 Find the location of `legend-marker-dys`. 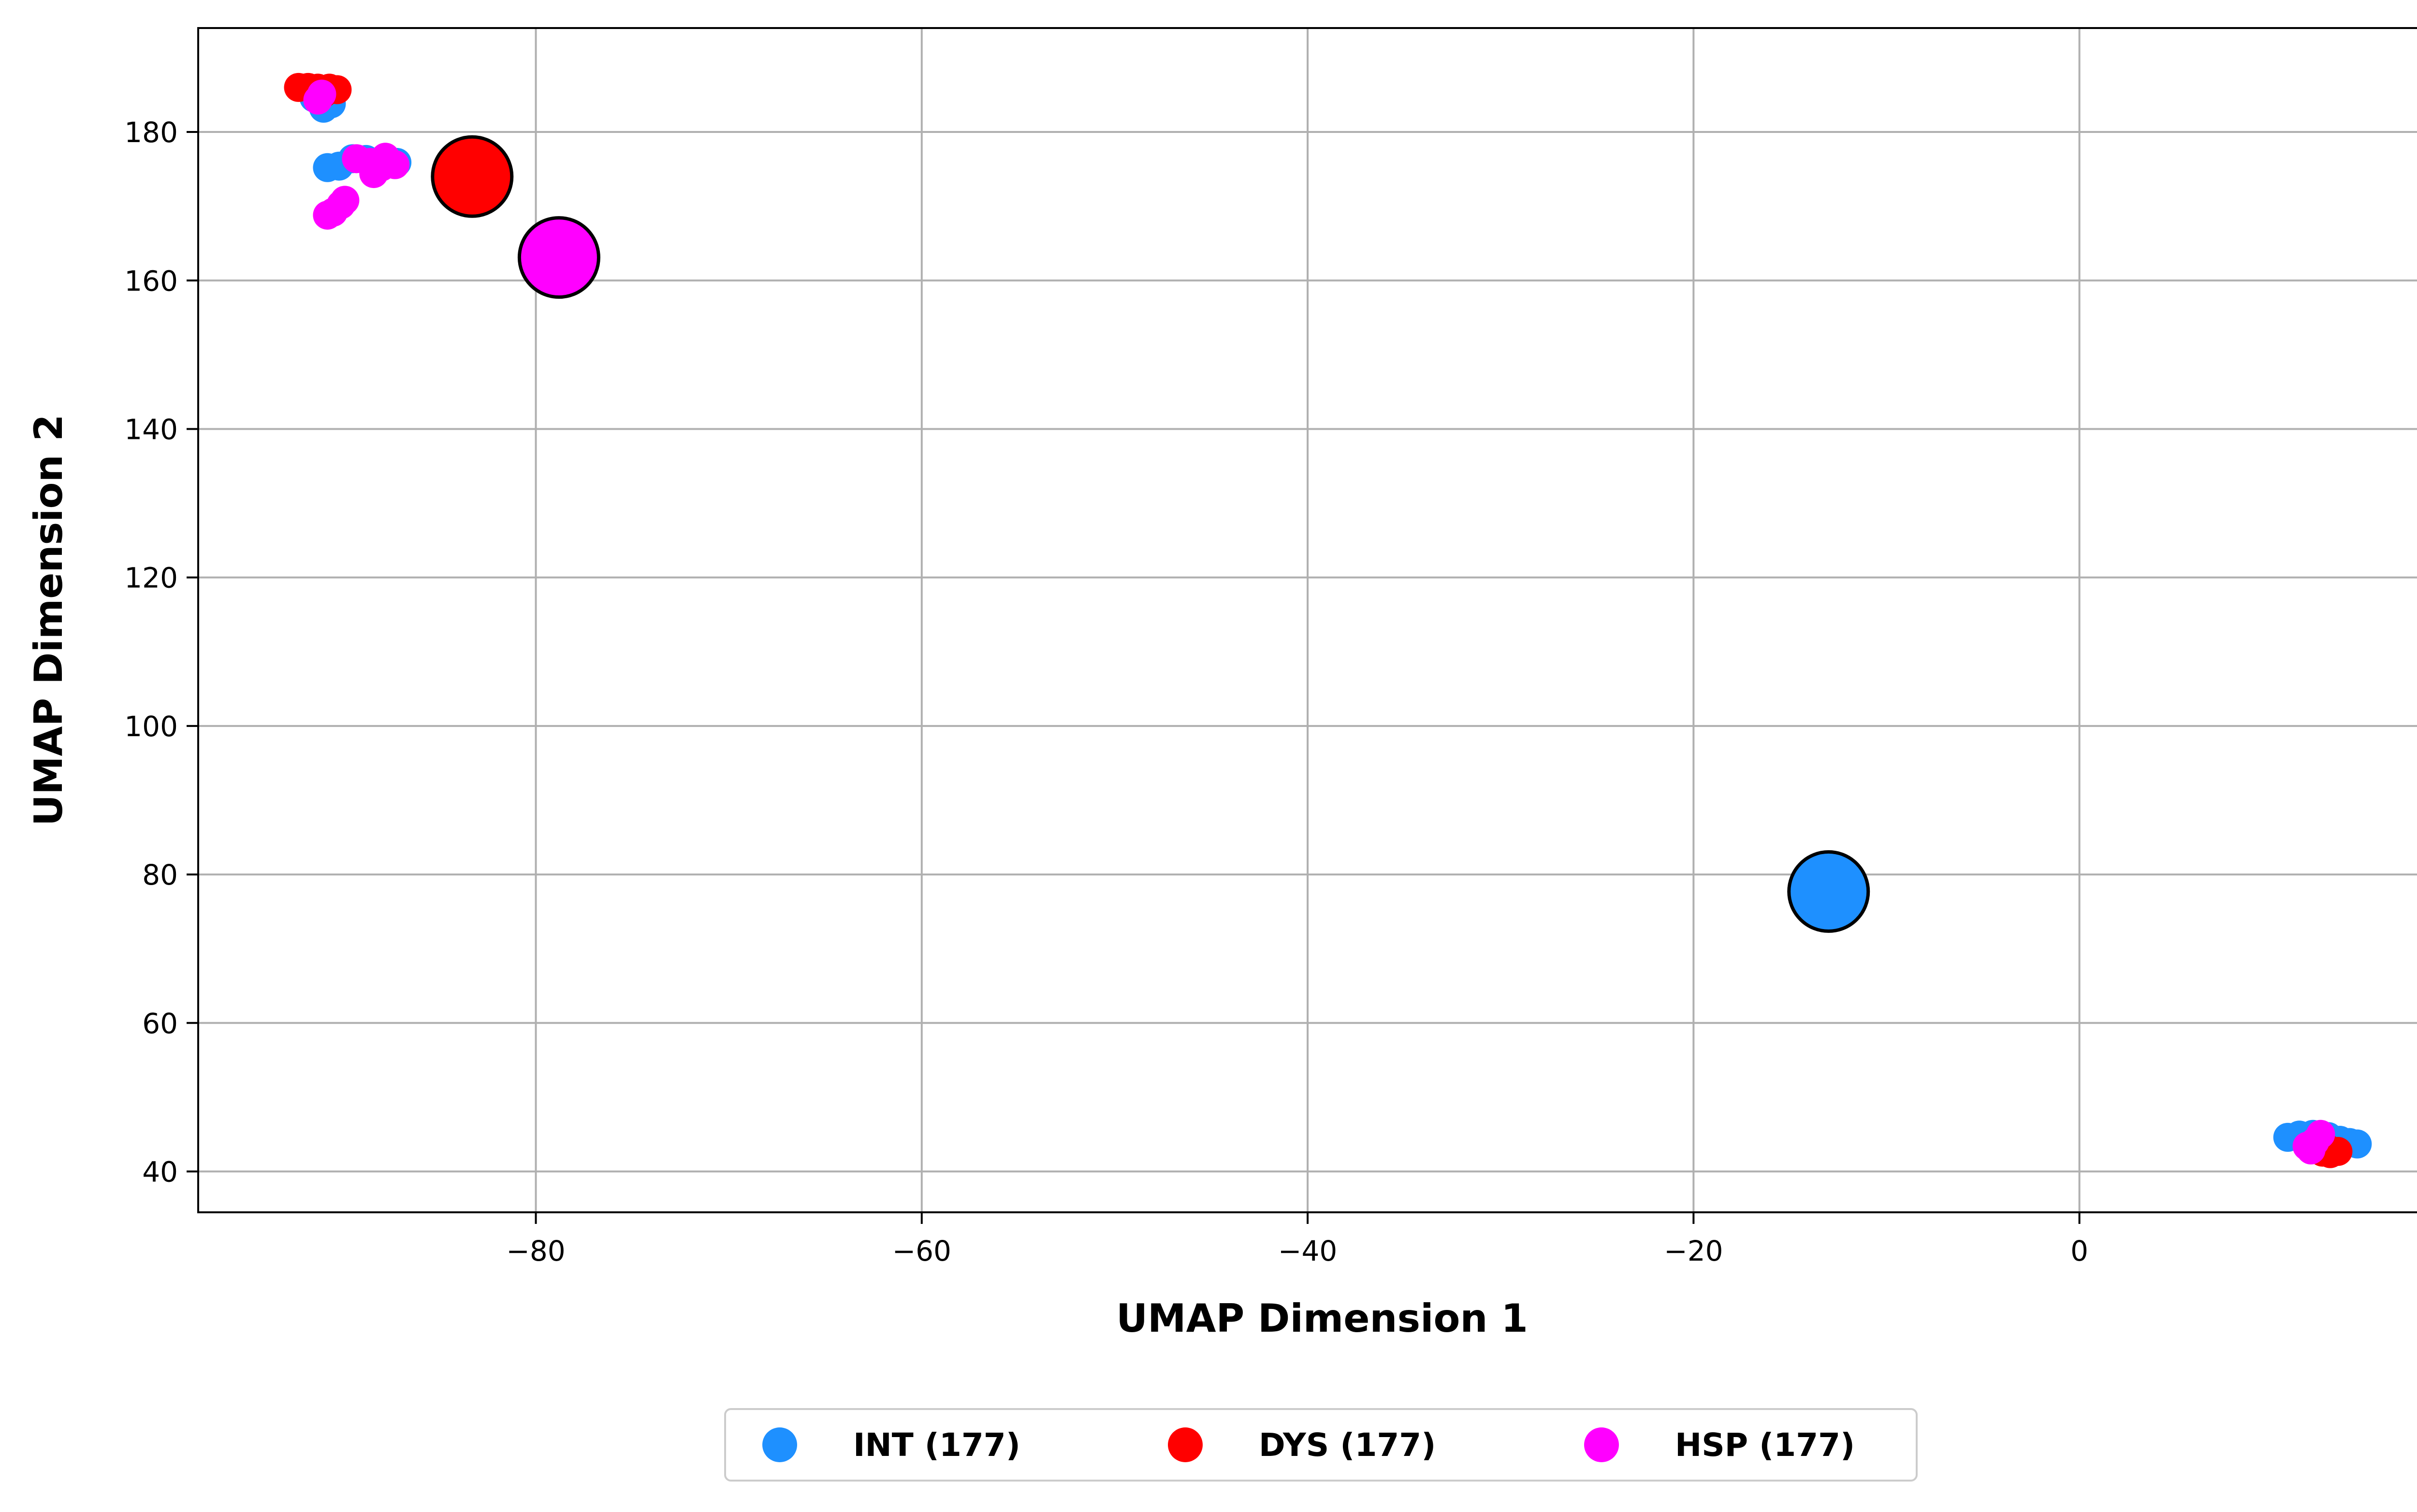

legend-marker-dys is located at coordinates (1185, 1444).